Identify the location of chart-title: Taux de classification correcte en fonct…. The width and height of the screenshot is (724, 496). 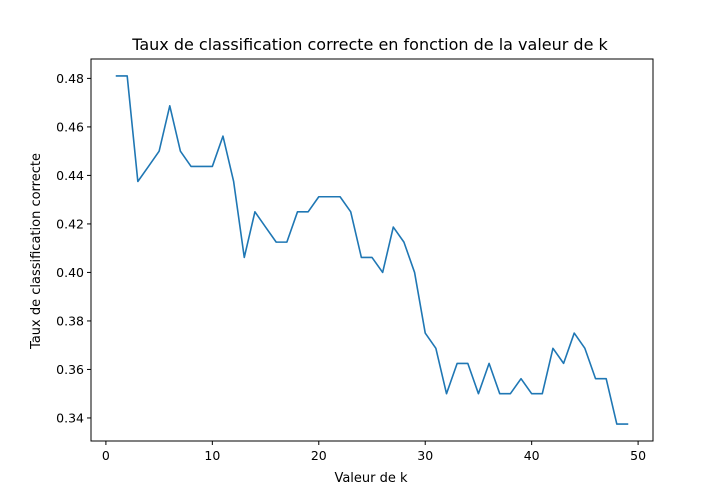
(369, 44).